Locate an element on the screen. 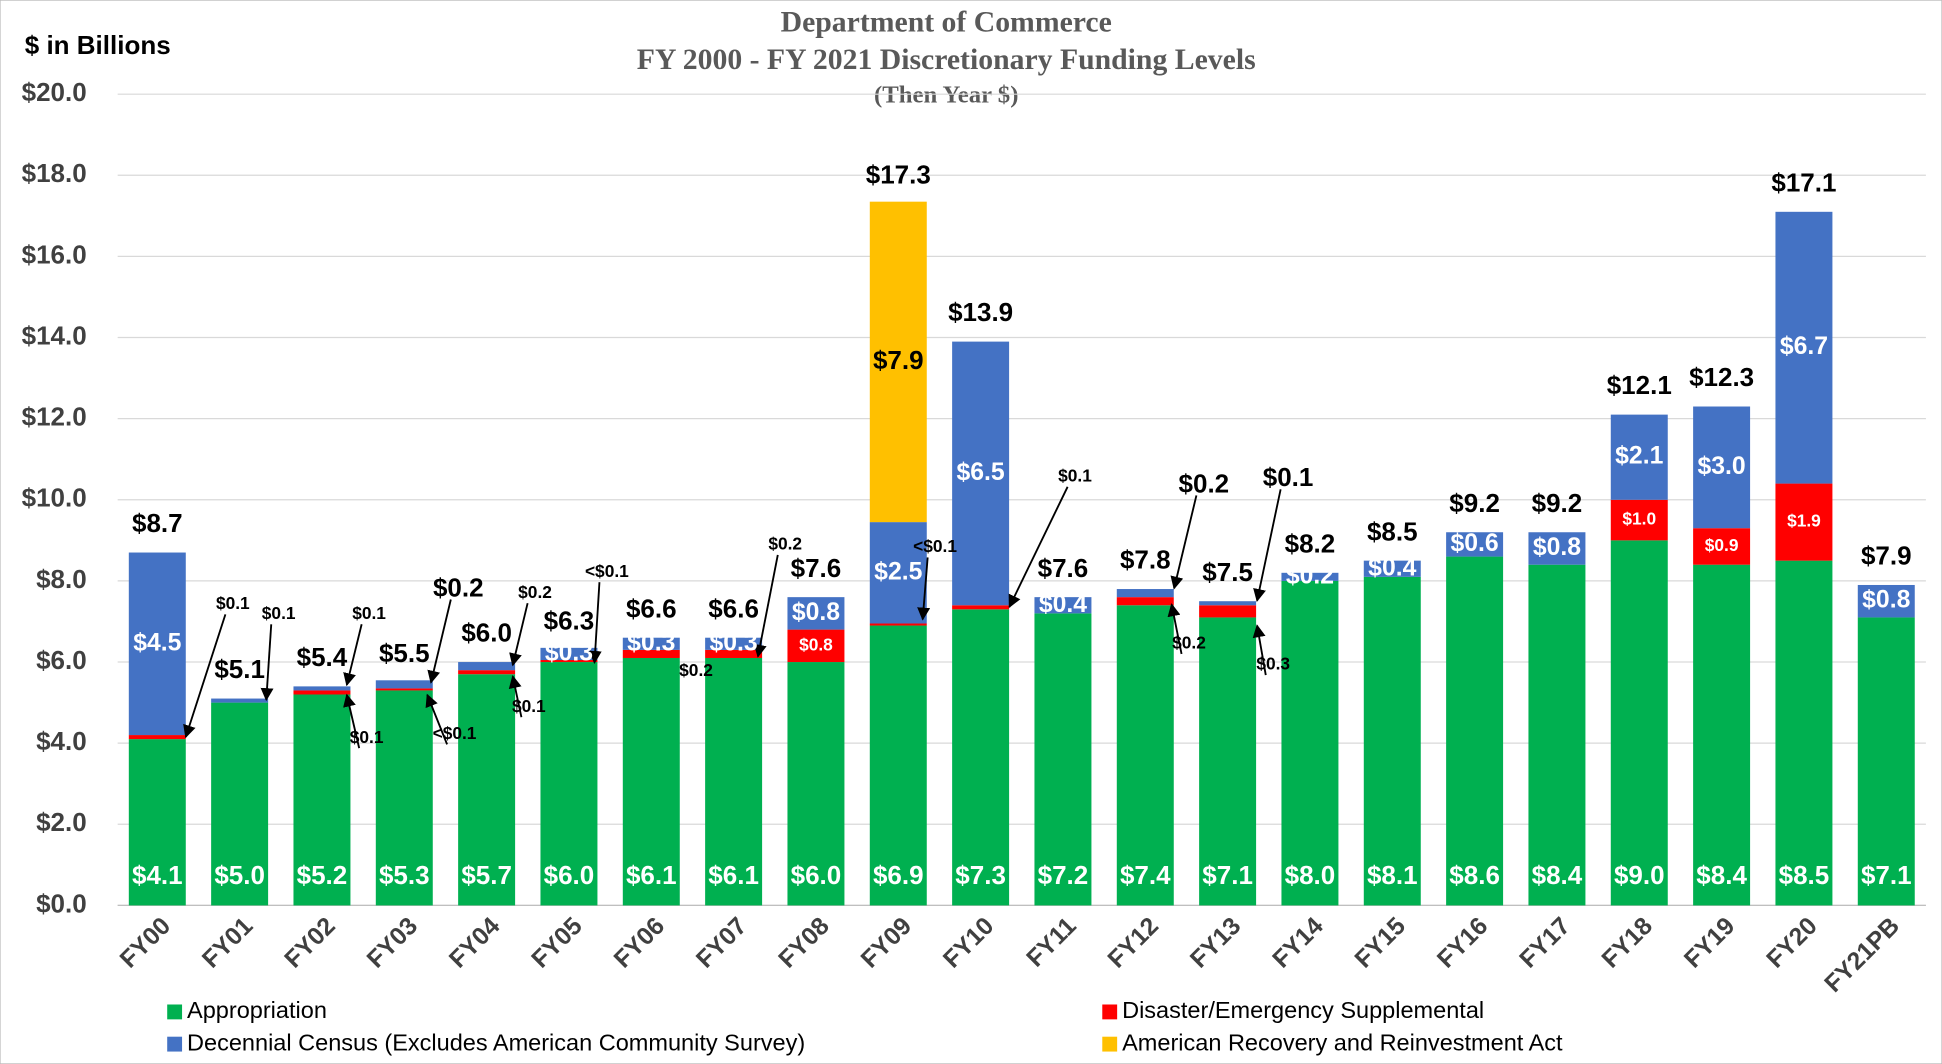  y-tick-label: $16.0 is located at coordinates (54, 254).